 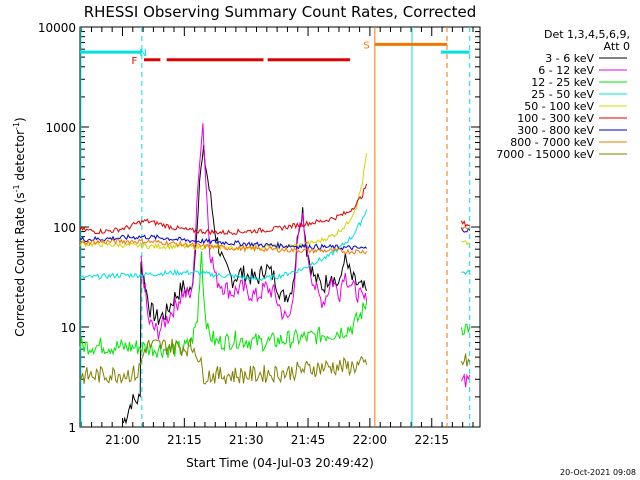 What do you see at coordinates (280, 463) in the screenshot?
I see `x-axis-label: Start Time (04-Jul-03 20:49:42)` at bounding box center [280, 463].